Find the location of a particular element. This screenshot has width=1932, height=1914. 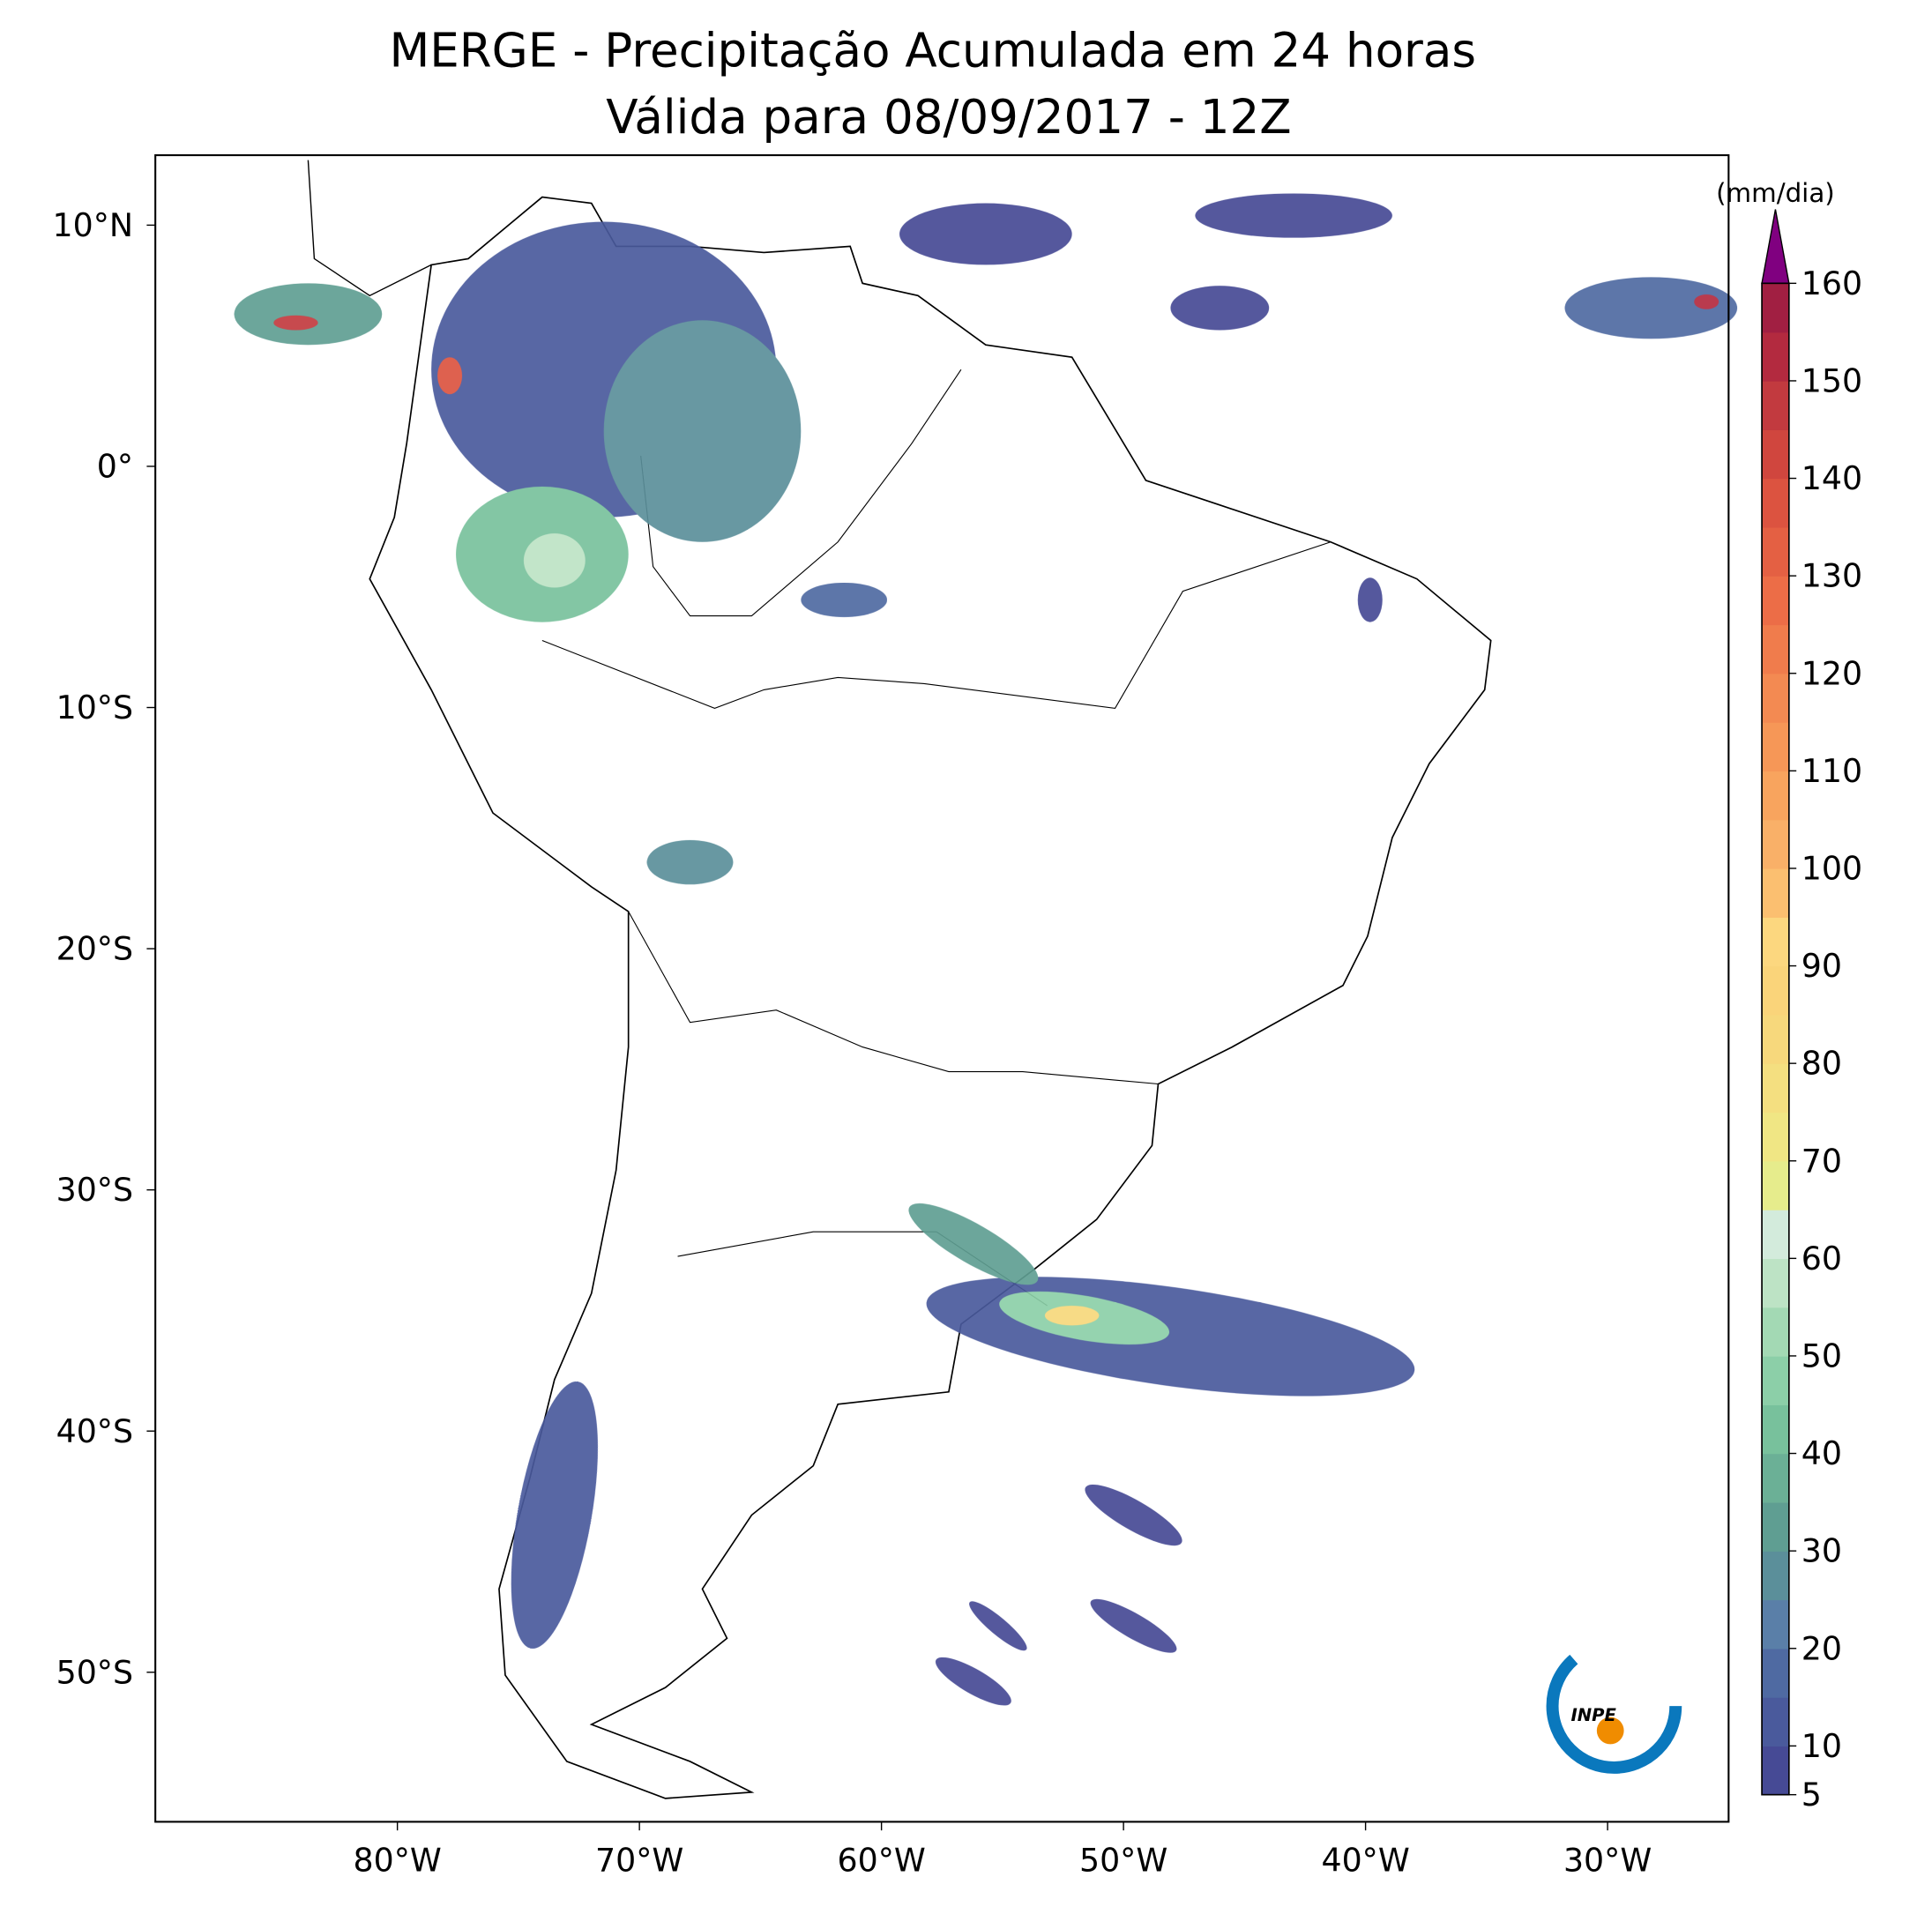

logo-ring is located at coordinates (1614, 1706).